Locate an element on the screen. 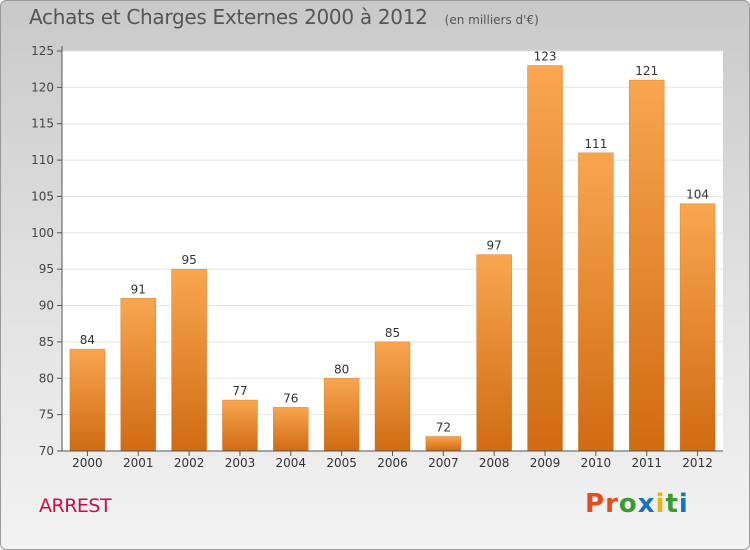 The image size is (750, 550). logo-letter: r is located at coordinates (612, 504).